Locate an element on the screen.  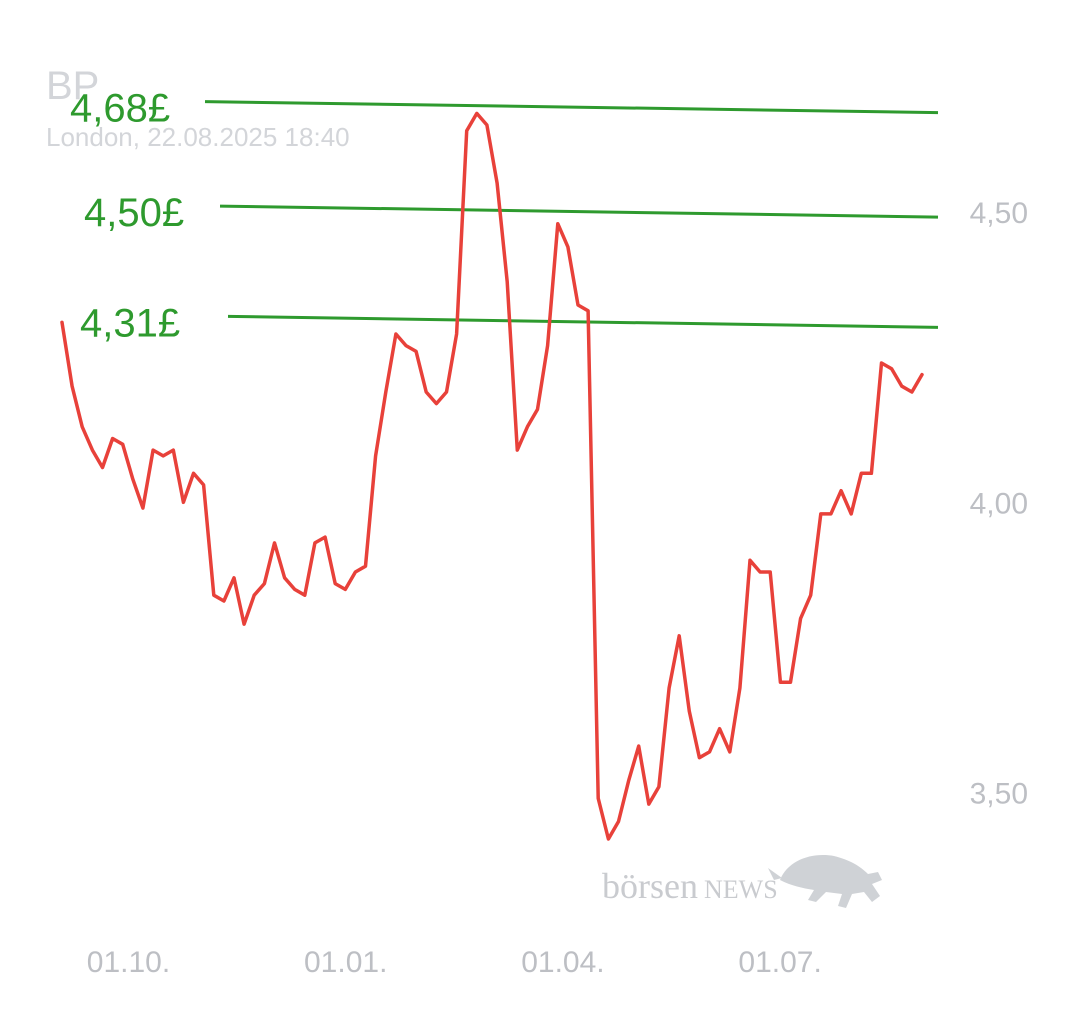
x-axis: 01.10. 01.01. 01.04. 01.07. is located at coordinates (454, 962).